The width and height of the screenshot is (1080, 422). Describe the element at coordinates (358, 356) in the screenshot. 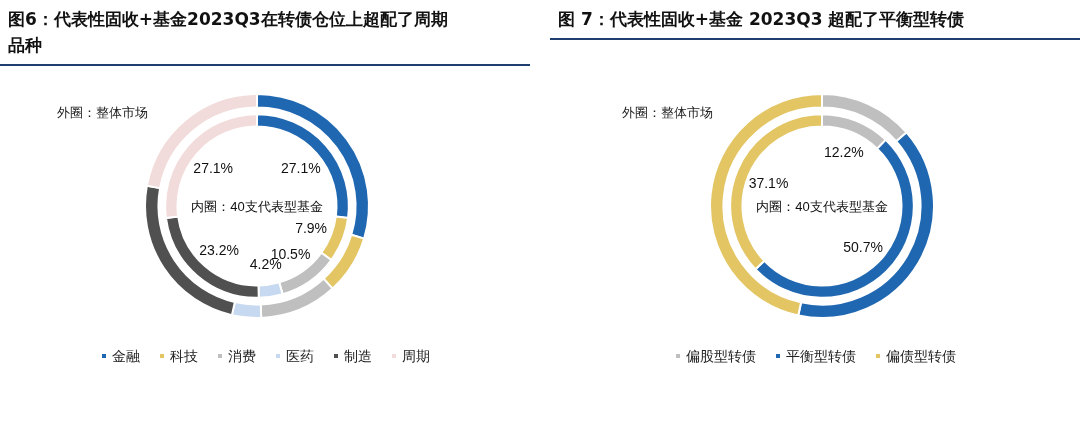

I see `legend-label: 制造` at that location.